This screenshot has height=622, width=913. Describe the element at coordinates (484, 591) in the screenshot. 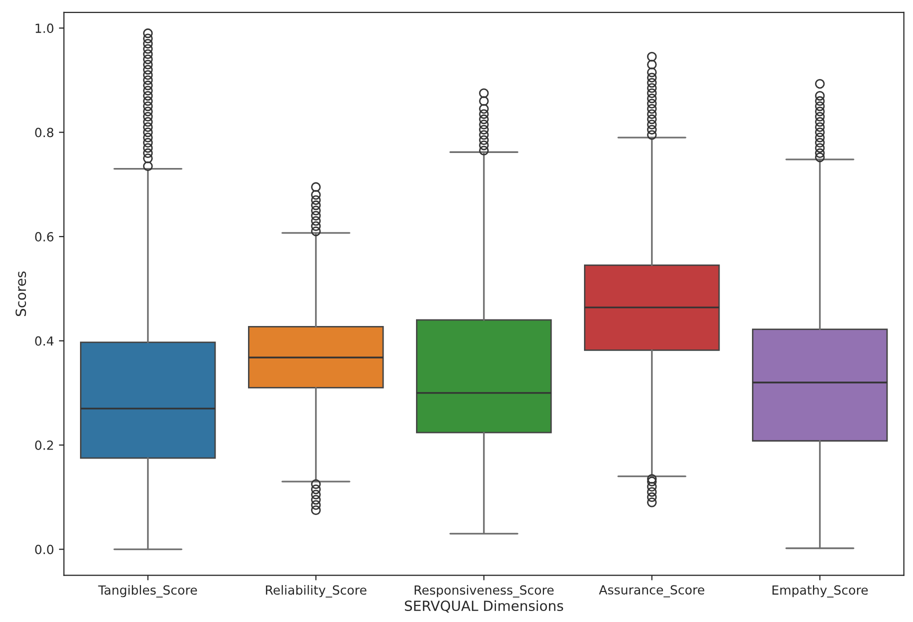

I see `x-tick-label: Responsiveness_Score` at that location.